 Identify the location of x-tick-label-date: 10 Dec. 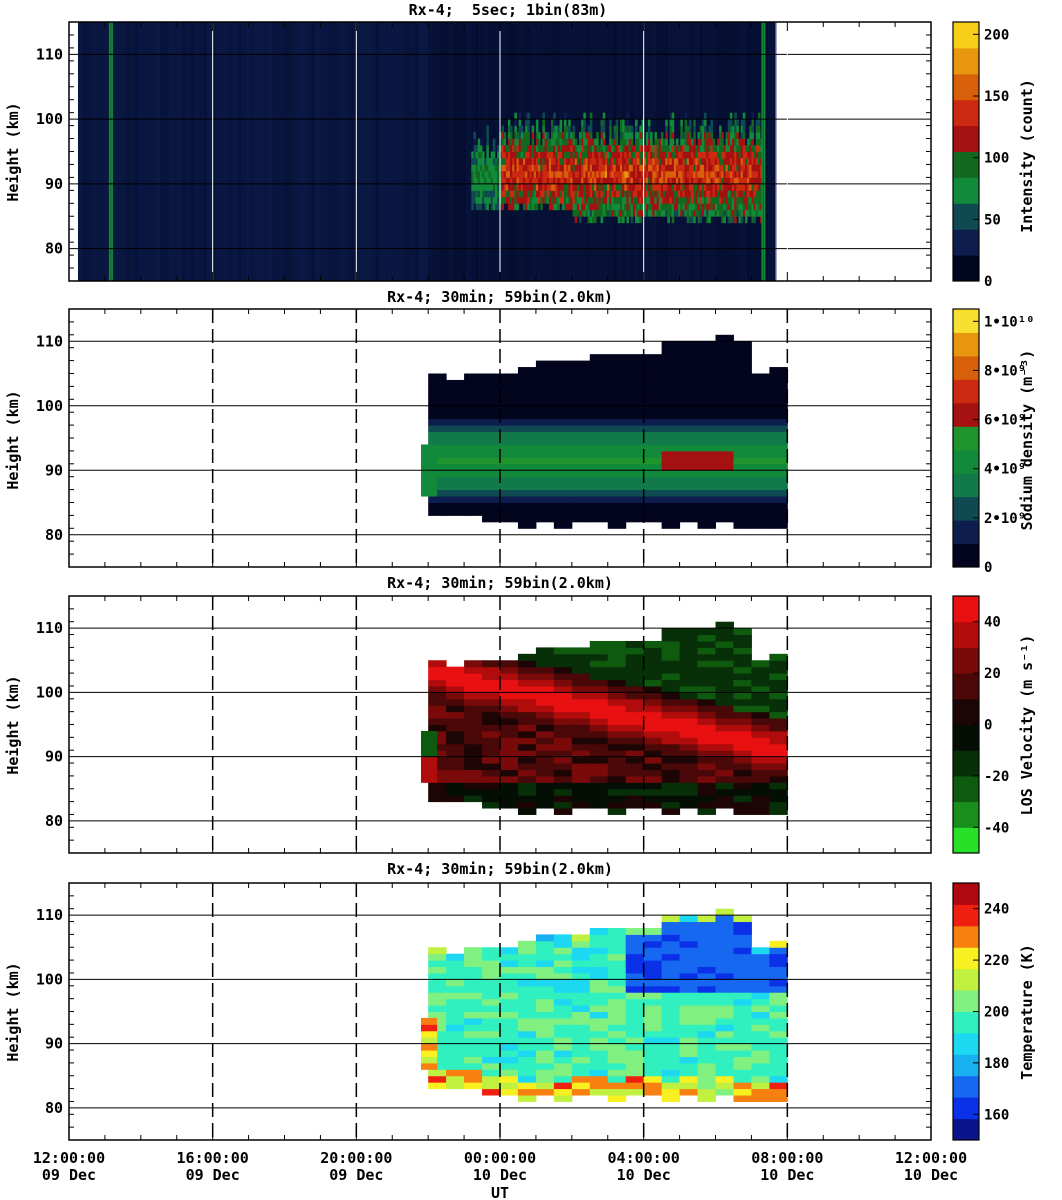
(787, 1175).